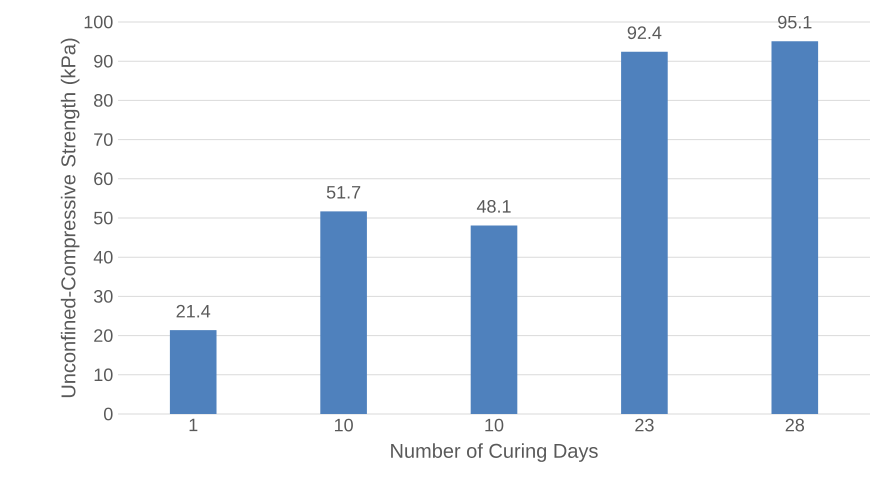  Describe the element at coordinates (644, 425) in the screenshot. I see `x-tick-label: 23` at that location.